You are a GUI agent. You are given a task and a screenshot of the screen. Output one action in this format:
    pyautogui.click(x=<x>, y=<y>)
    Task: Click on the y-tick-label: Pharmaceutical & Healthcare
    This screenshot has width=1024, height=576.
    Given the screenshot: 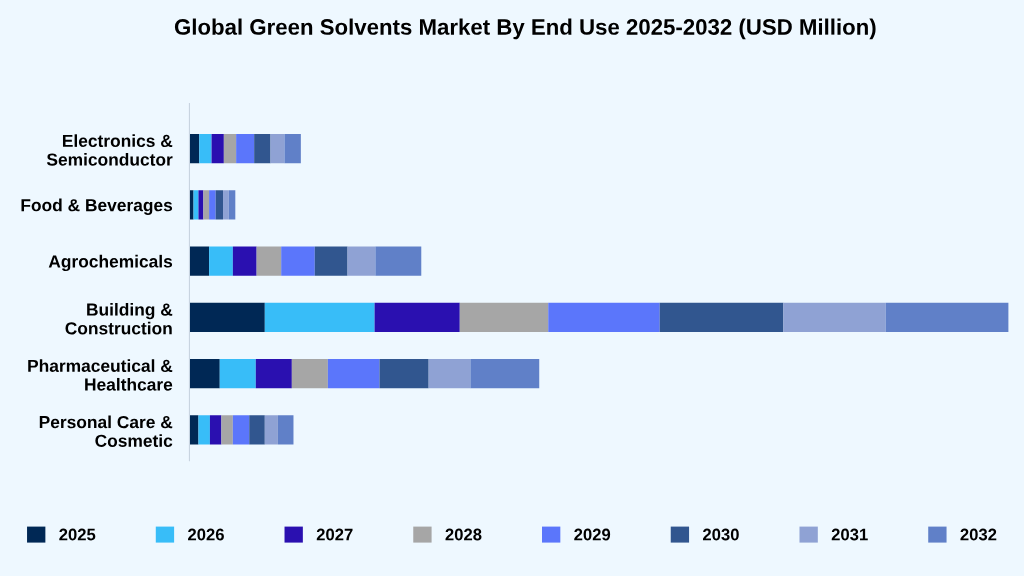 What is the action you would take?
    pyautogui.click(x=100, y=375)
    